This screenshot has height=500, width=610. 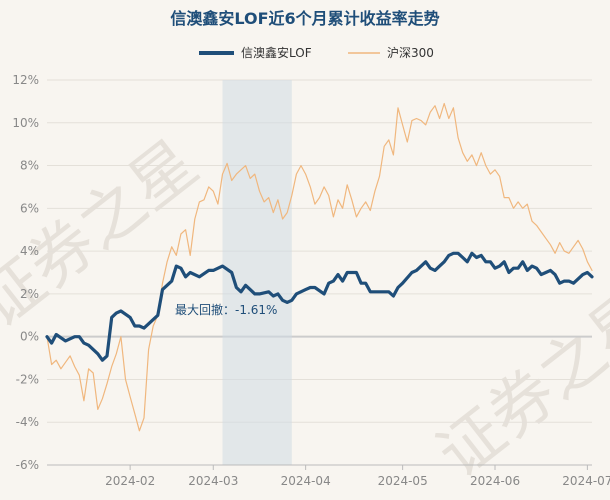 What do you see at coordinates (306, 481) in the screenshot?
I see `x-tick-label: 2024-04` at bounding box center [306, 481].